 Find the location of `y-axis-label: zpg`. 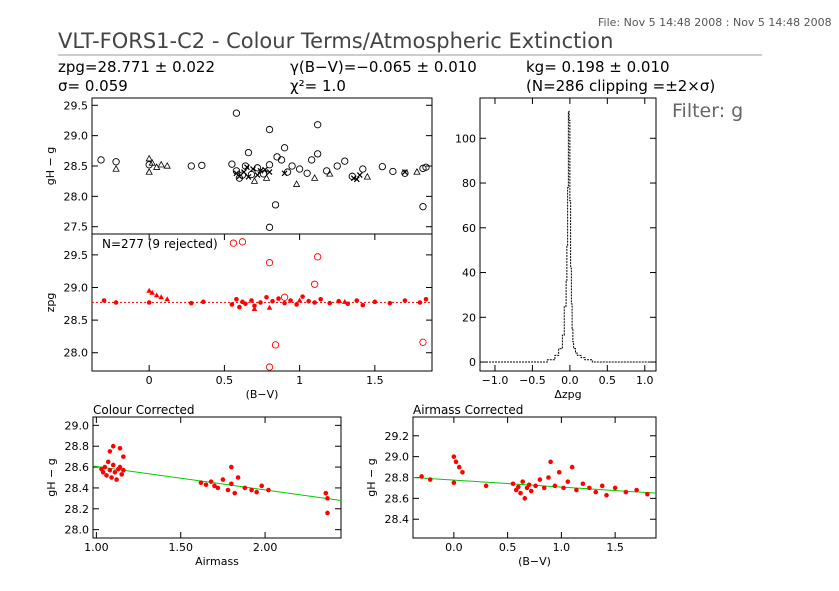

y-axis-label: zpg is located at coordinates (50, 303).